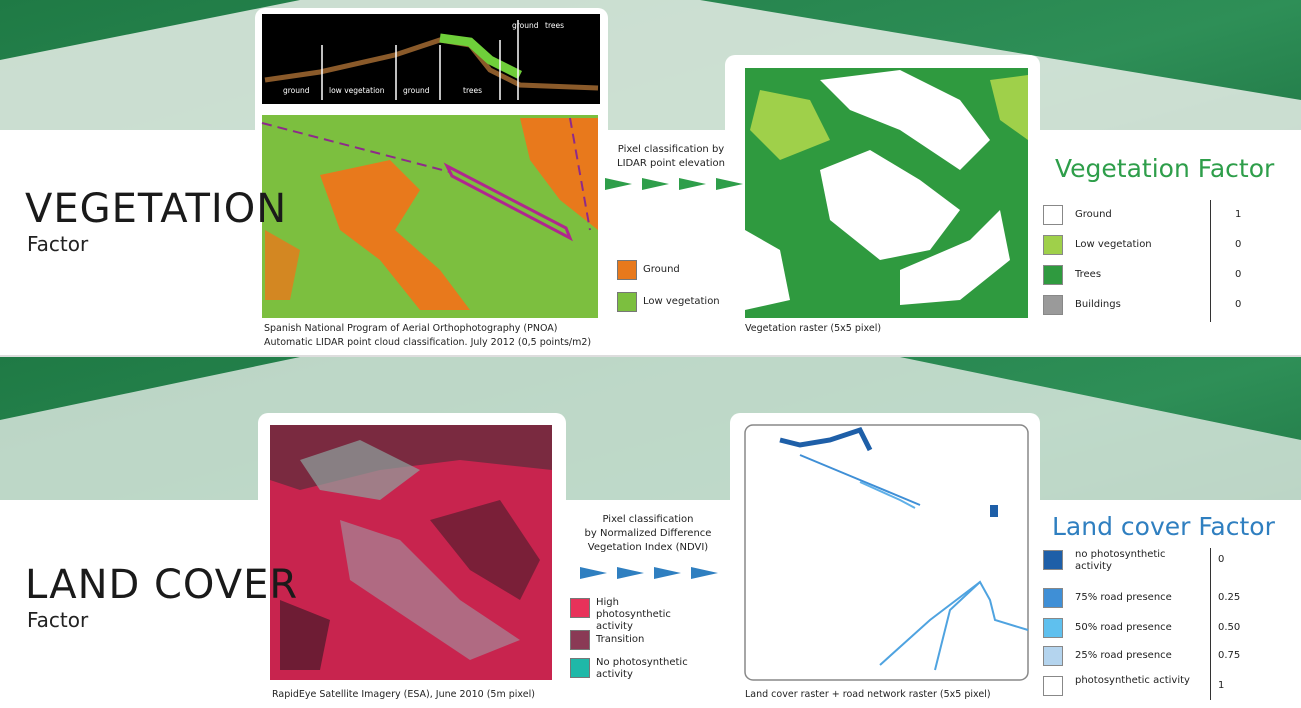 Image resolution: width=1301 pixels, height=708 pixels. What do you see at coordinates (1123, 597) in the screenshot?
I see `factor-label: 75% road presence` at bounding box center [1123, 597].